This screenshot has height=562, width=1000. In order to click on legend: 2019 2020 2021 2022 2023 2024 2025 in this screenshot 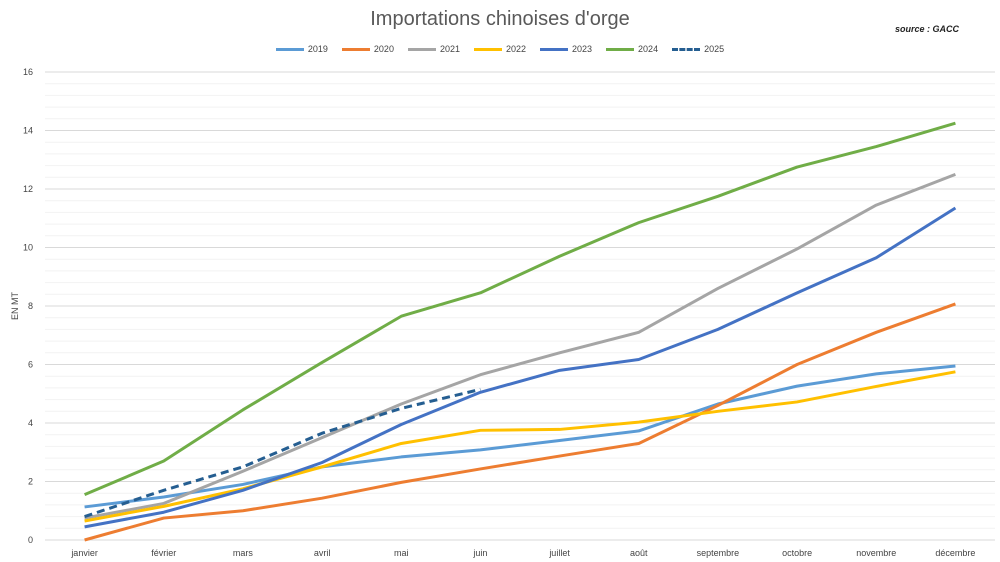, I will do `click(500, 49)`.